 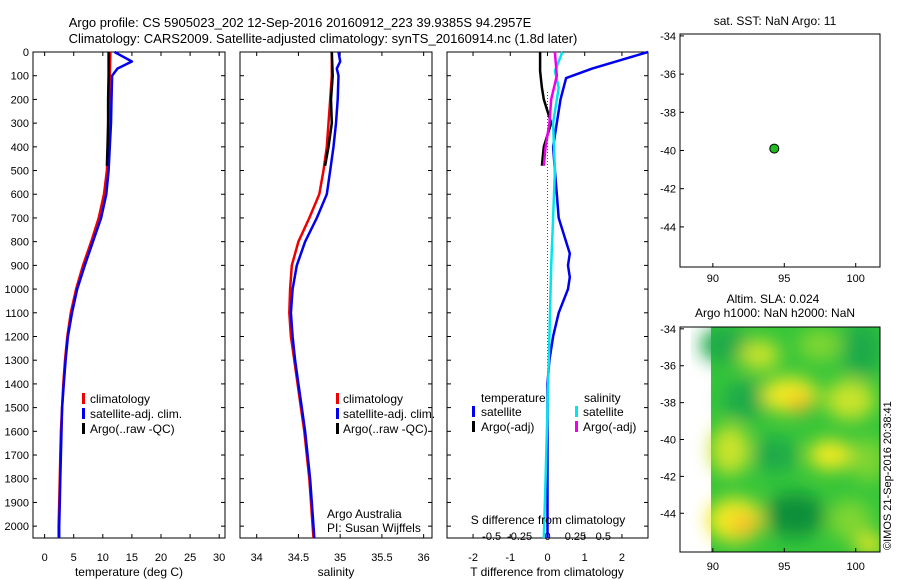 What do you see at coordinates (668, 514) in the screenshot?
I see `sla-y-tick-label: -44` at bounding box center [668, 514].